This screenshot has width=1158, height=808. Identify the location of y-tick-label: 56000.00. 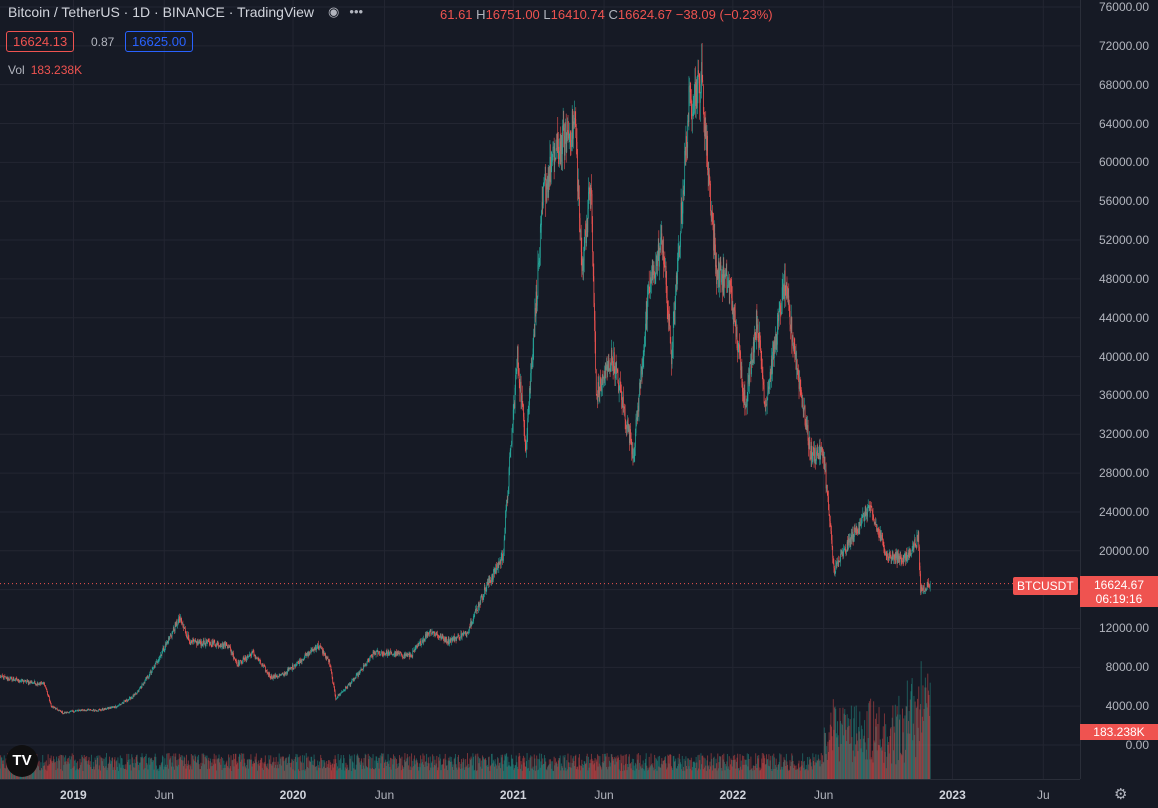
(1124, 201).